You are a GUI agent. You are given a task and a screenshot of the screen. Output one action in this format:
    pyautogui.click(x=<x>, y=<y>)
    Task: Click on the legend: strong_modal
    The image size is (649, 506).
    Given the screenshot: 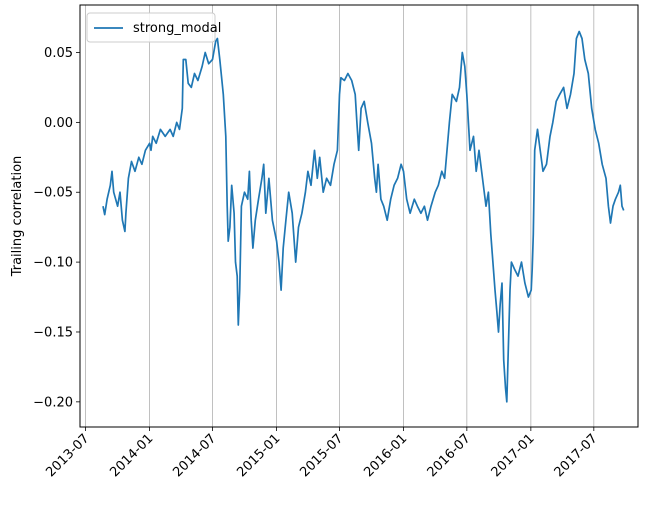 What is the action you would take?
    pyautogui.click(x=153, y=27)
    